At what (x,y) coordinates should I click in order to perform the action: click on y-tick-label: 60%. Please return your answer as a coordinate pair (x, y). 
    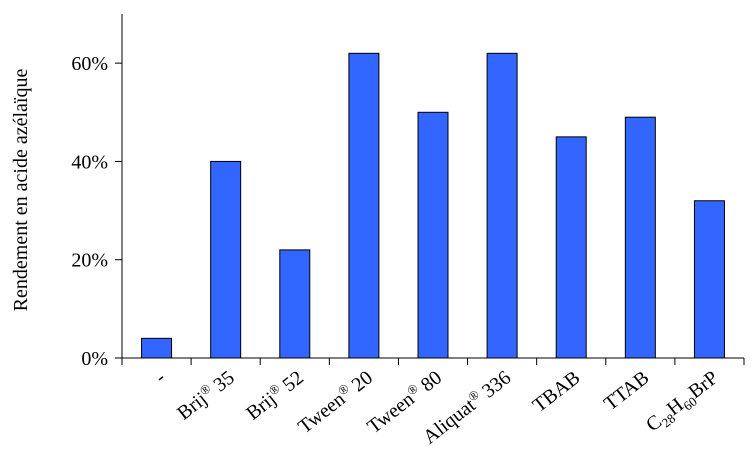
    Looking at the image, I should click on (89, 64).